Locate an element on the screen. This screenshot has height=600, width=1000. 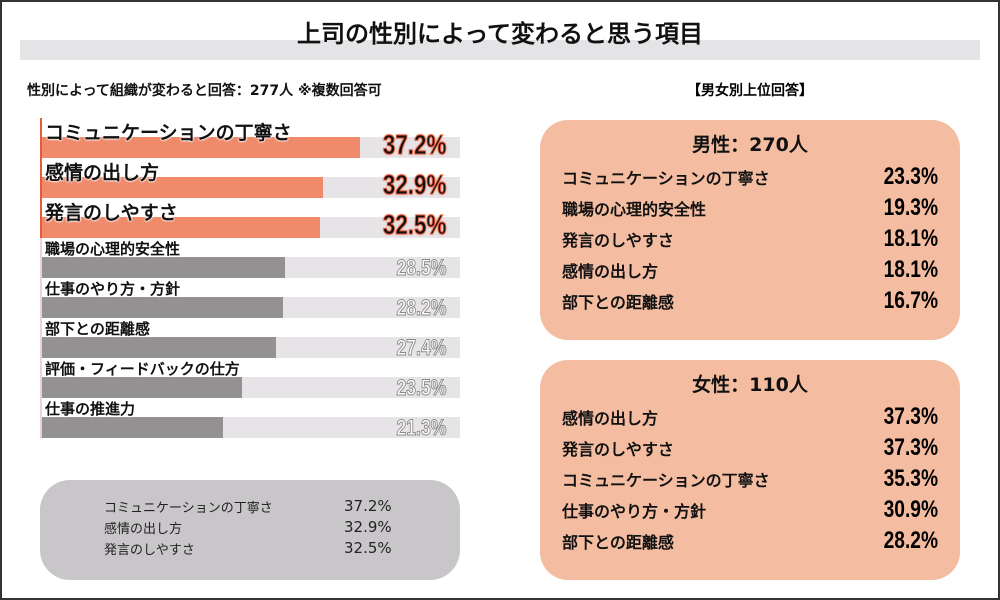
bar-row: 評価・フィードバックの仕方 23.5% is located at coordinates (250, 379).